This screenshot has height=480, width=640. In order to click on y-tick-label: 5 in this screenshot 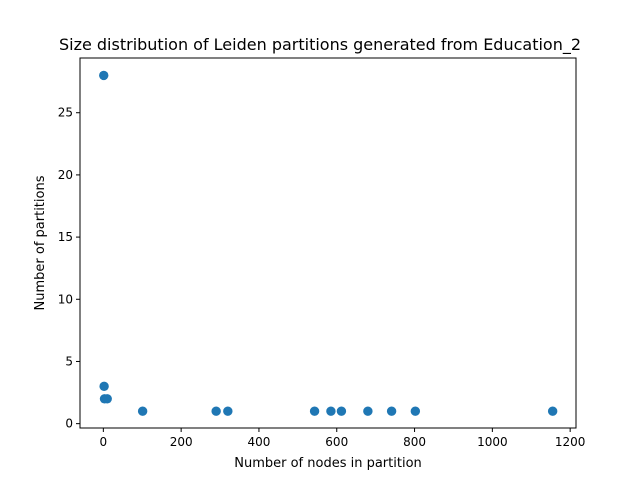, I will do `click(69, 361)`.